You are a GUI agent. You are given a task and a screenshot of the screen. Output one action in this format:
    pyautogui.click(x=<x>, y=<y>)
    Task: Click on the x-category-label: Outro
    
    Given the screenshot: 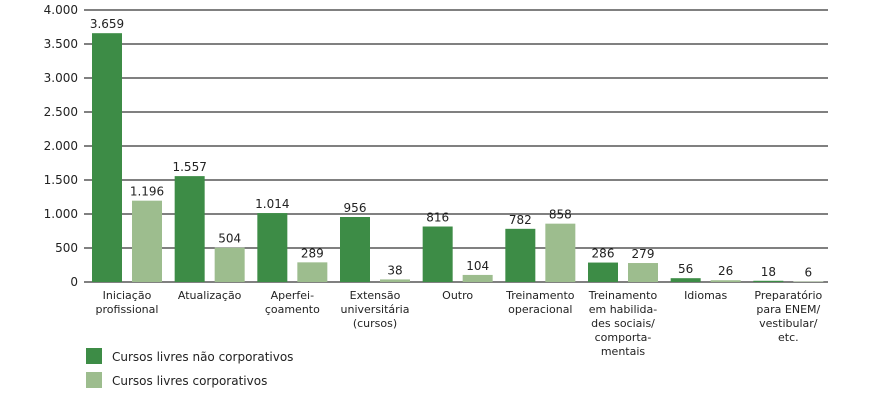 What is the action you would take?
    pyautogui.click(x=457, y=295)
    